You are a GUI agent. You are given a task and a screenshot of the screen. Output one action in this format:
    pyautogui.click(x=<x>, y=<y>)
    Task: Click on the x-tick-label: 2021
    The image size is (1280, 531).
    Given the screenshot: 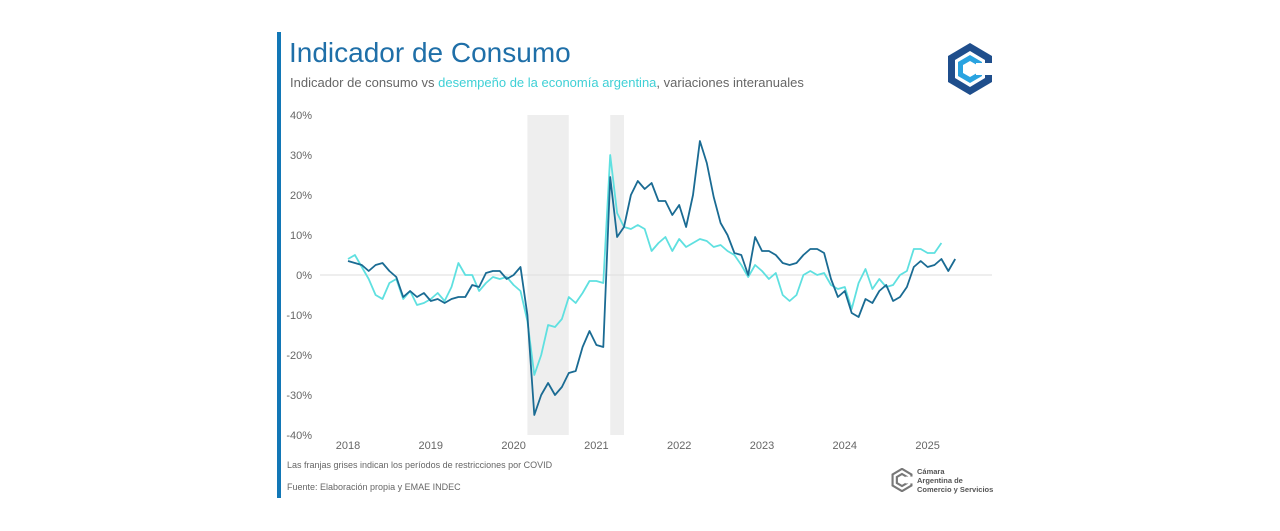 What is the action you would take?
    pyautogui.click(x=596, y=446)
    